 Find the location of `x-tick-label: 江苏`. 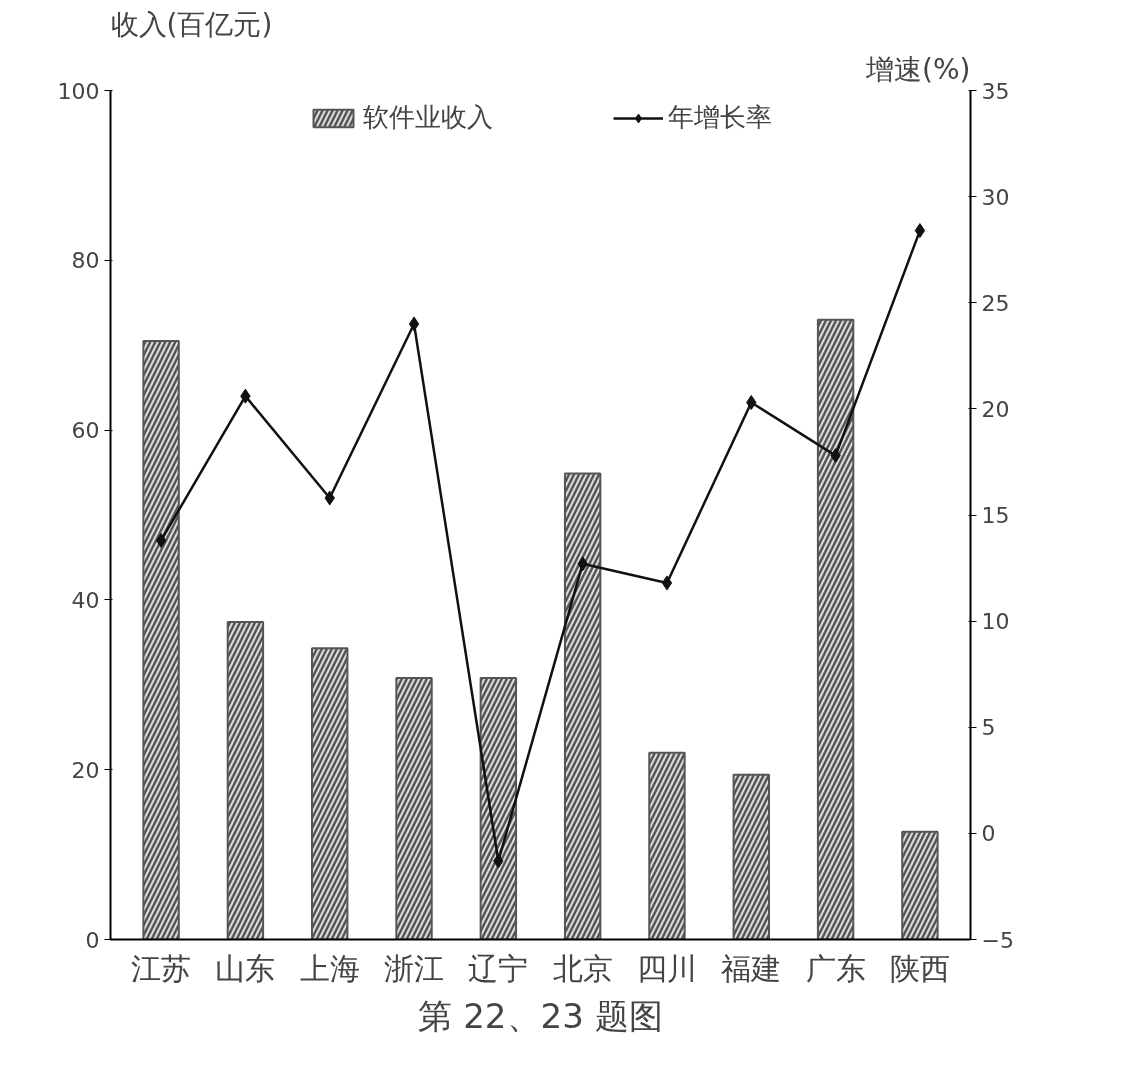

x-tick-label: 江苏 is located at coordinates (161, 968).